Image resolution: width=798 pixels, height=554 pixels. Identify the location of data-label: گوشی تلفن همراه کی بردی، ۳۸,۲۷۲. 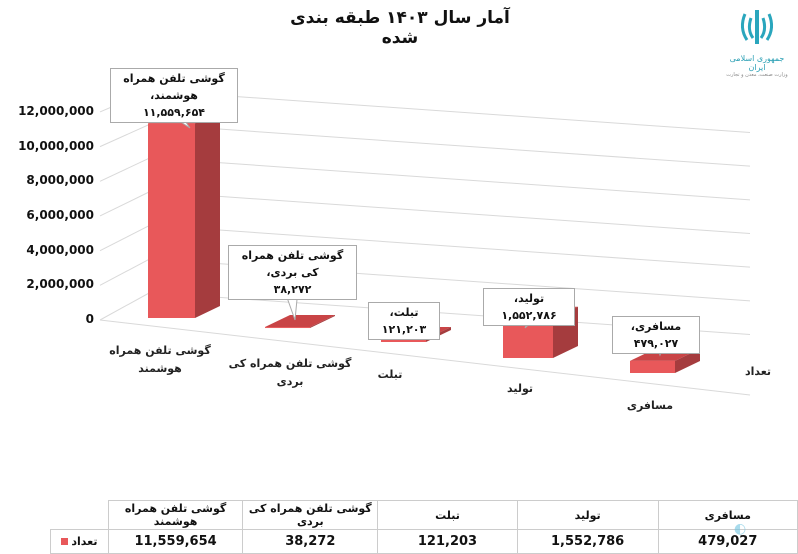
(292, 272).